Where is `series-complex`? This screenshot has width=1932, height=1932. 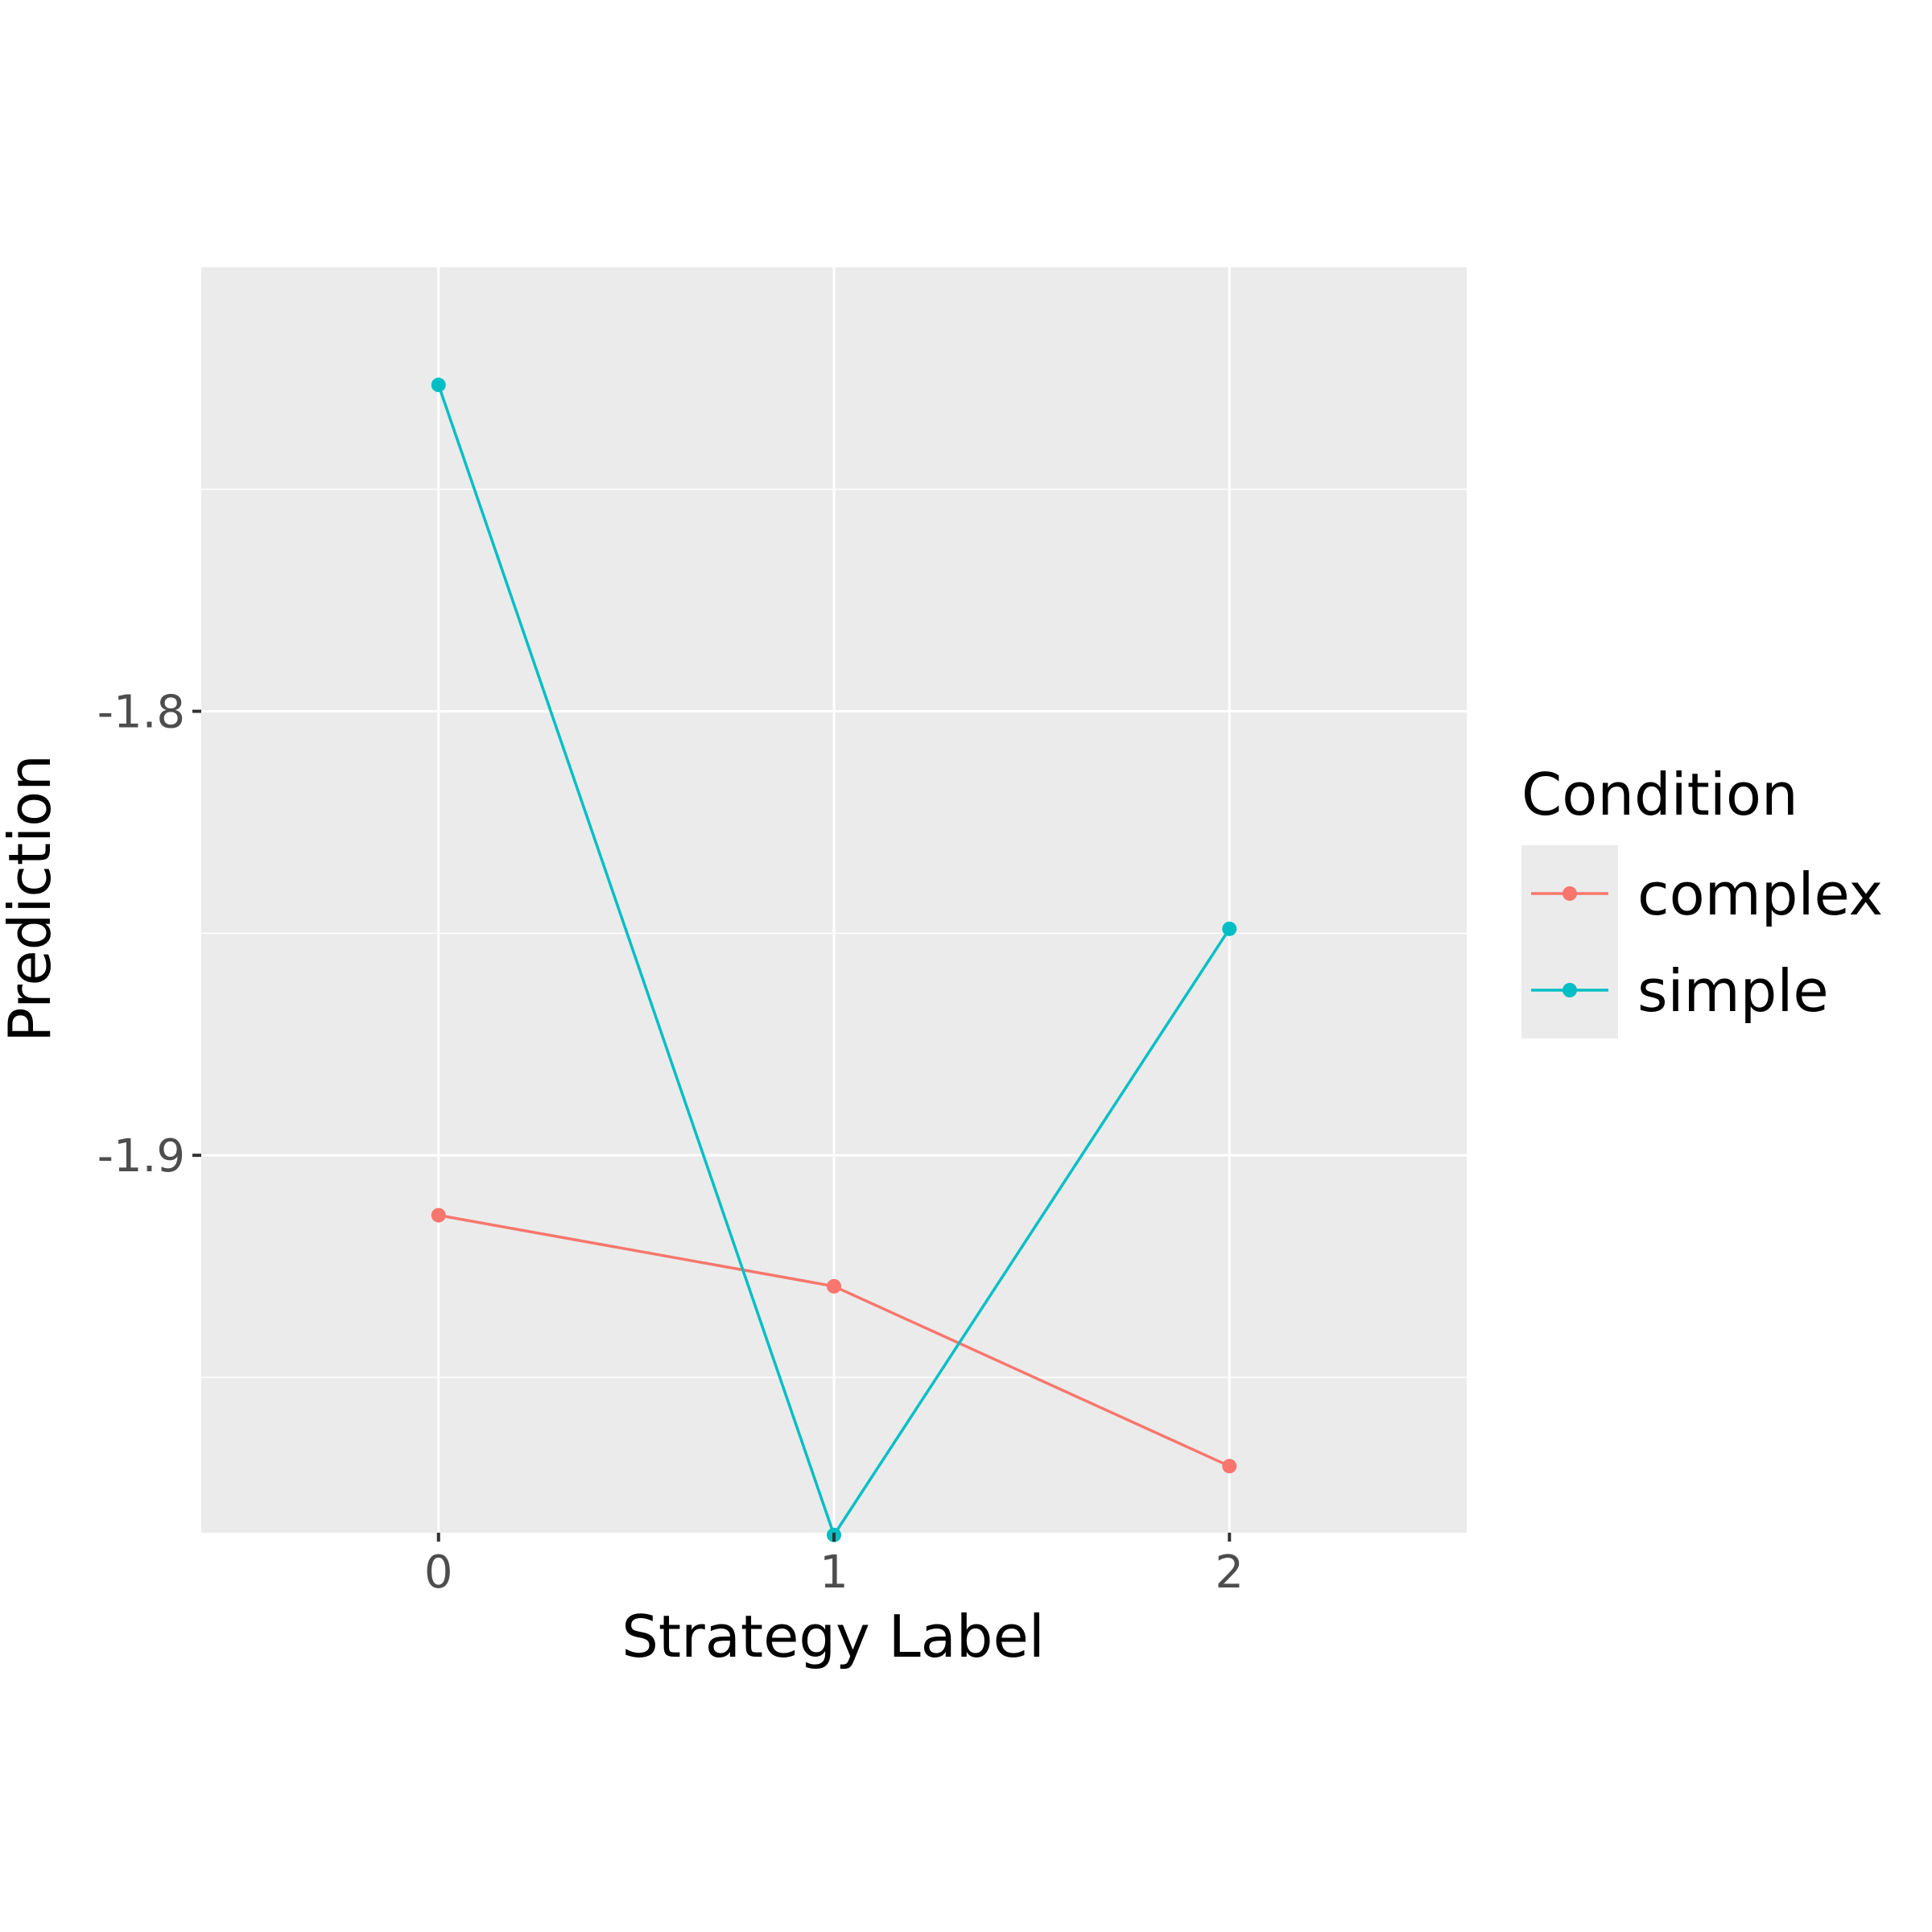 series-complex is located at coordinates (834, 1341).